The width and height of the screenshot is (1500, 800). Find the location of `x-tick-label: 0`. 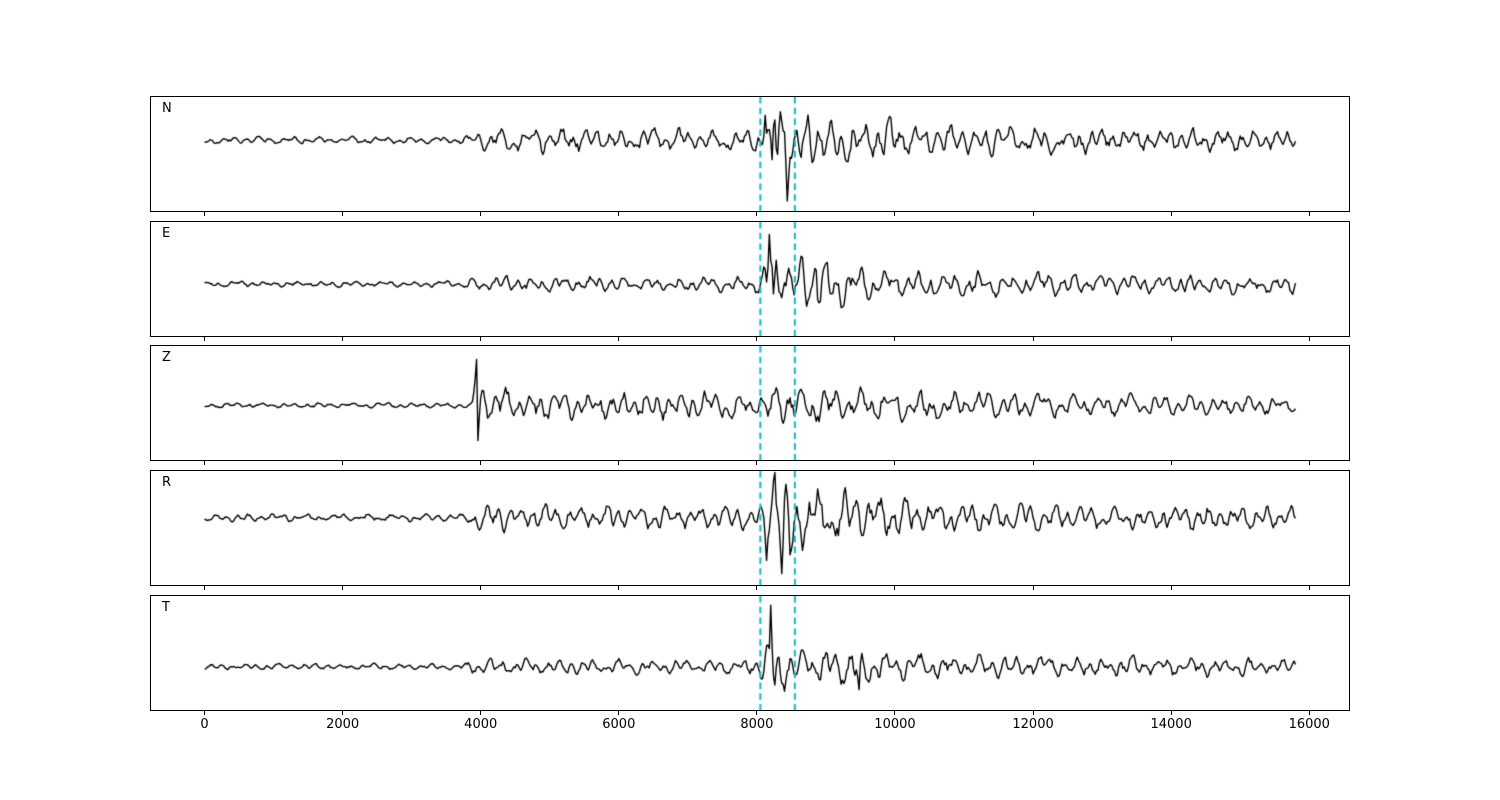

x-tick-label: 0 is located at coordinates (204, 724).